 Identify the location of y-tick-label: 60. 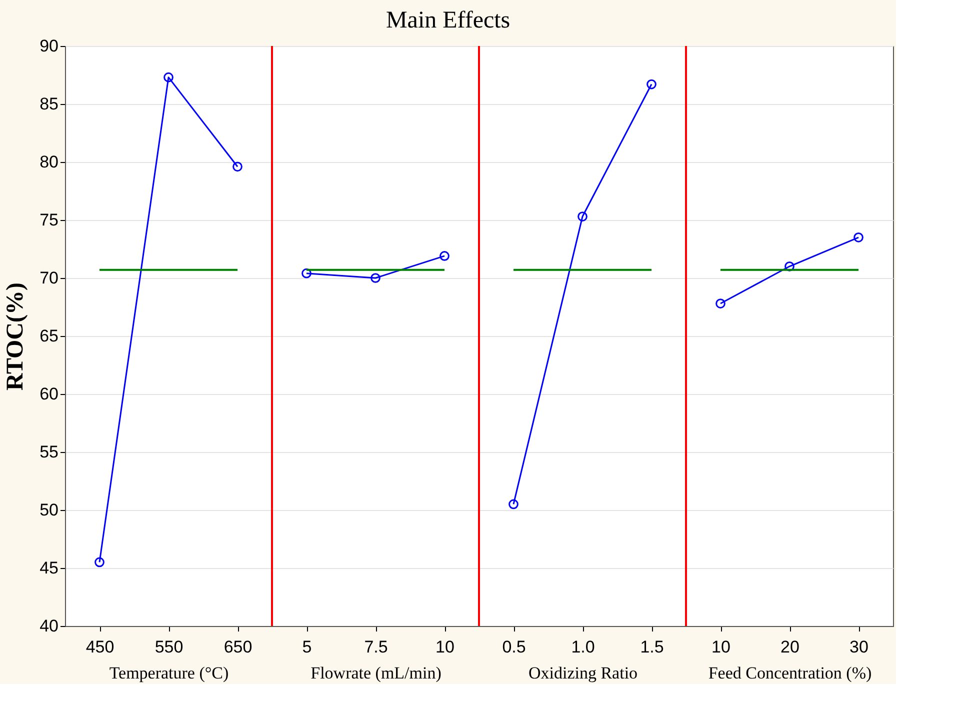
(49, 394).